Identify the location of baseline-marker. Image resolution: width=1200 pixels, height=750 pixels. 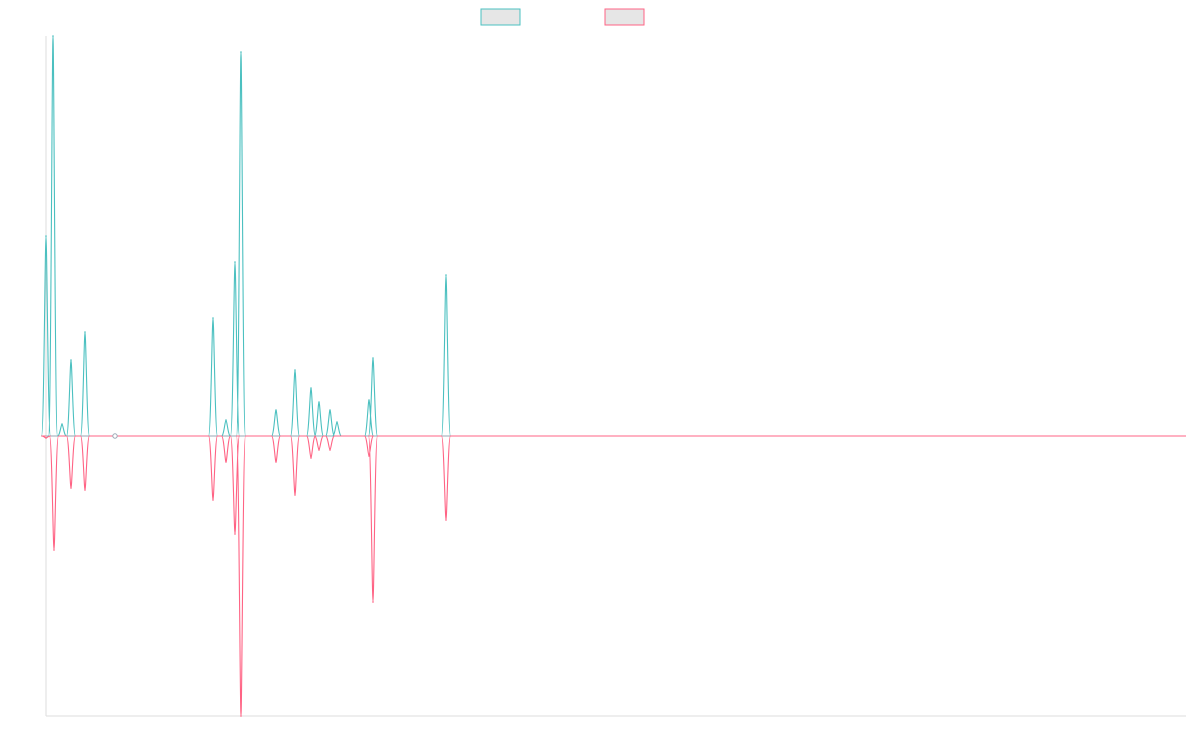
(115, 436).